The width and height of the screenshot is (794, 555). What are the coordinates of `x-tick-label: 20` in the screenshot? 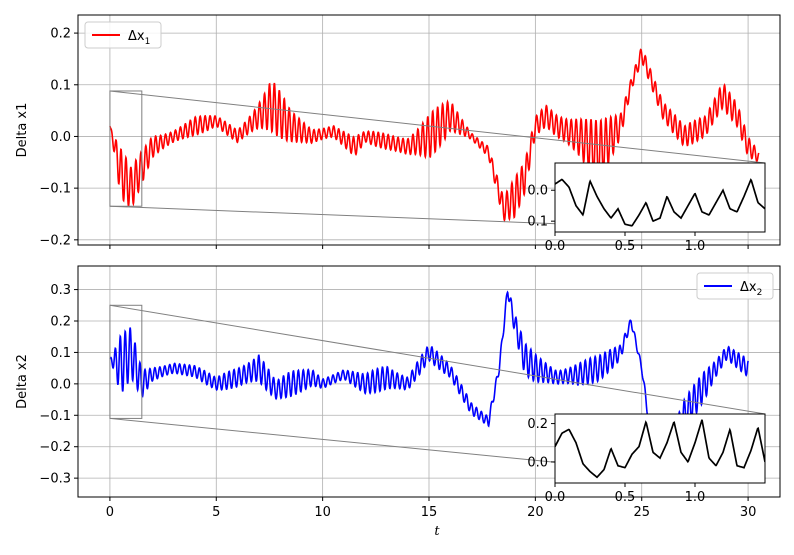 It's located at (535, 512).